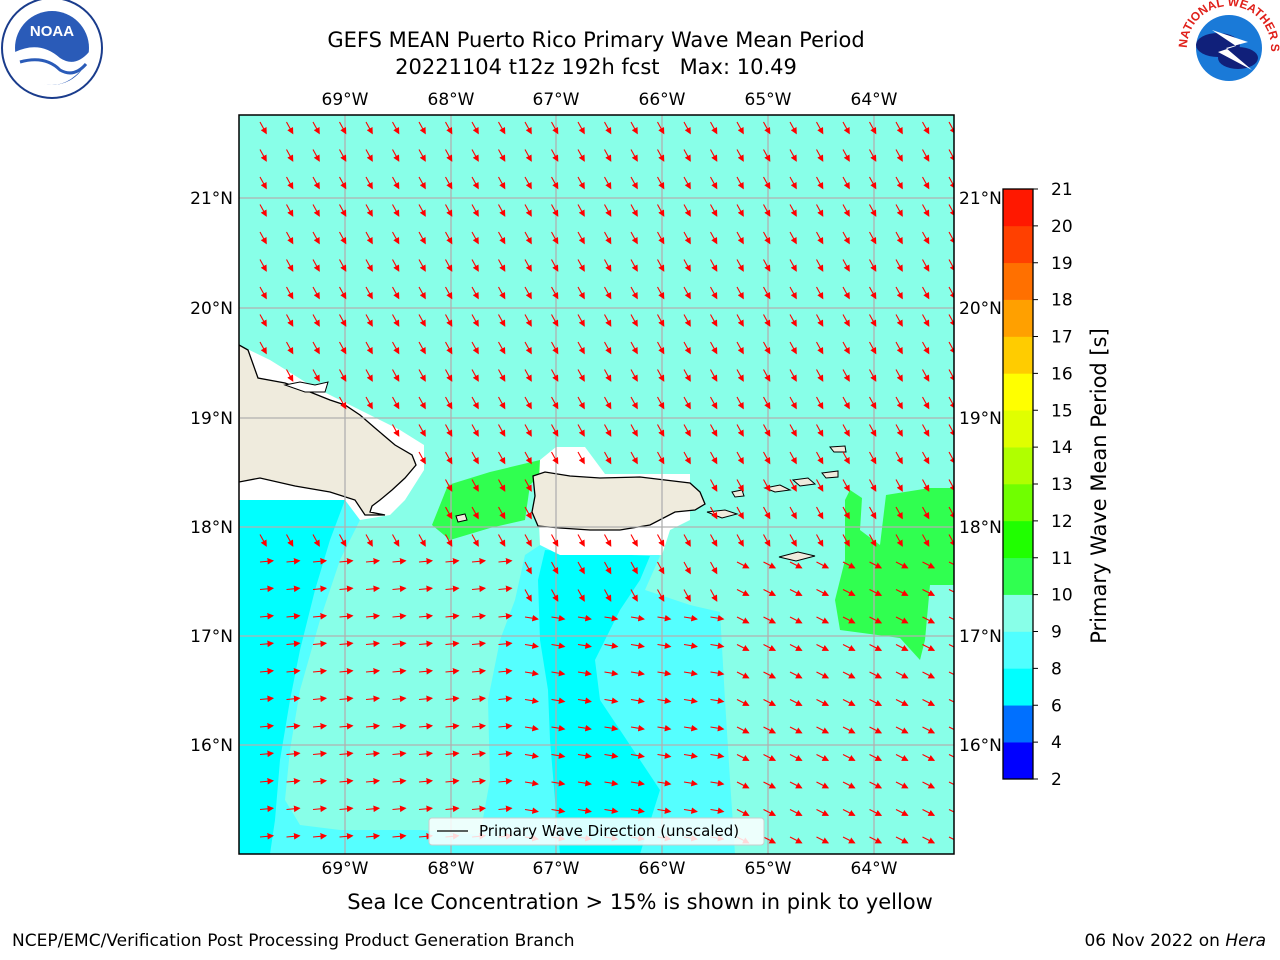 This screenshot has width=1280, height=960. I want to click on lat-label-17n-right: 17°N, so click(980, 637).